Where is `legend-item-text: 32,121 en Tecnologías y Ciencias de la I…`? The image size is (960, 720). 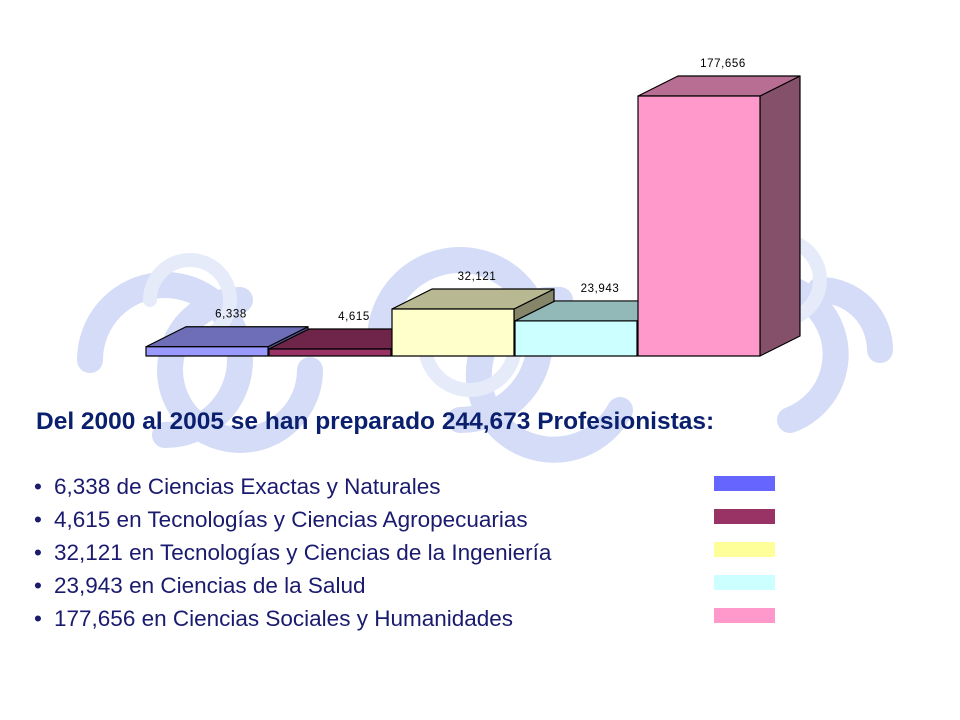
legend-item-text: 32,121 en Tecnologías y Ciencias de la I… is located at coordinates (303, 552).